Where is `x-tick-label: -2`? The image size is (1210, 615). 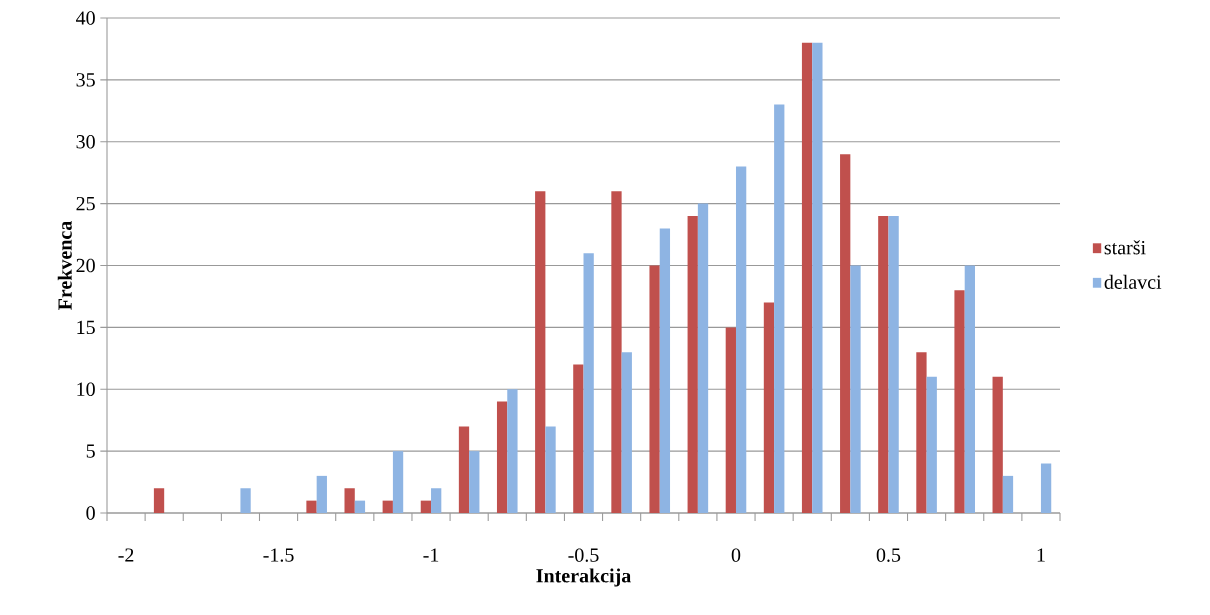 x-tick-label: -2 is located at coordinates (126, 555).